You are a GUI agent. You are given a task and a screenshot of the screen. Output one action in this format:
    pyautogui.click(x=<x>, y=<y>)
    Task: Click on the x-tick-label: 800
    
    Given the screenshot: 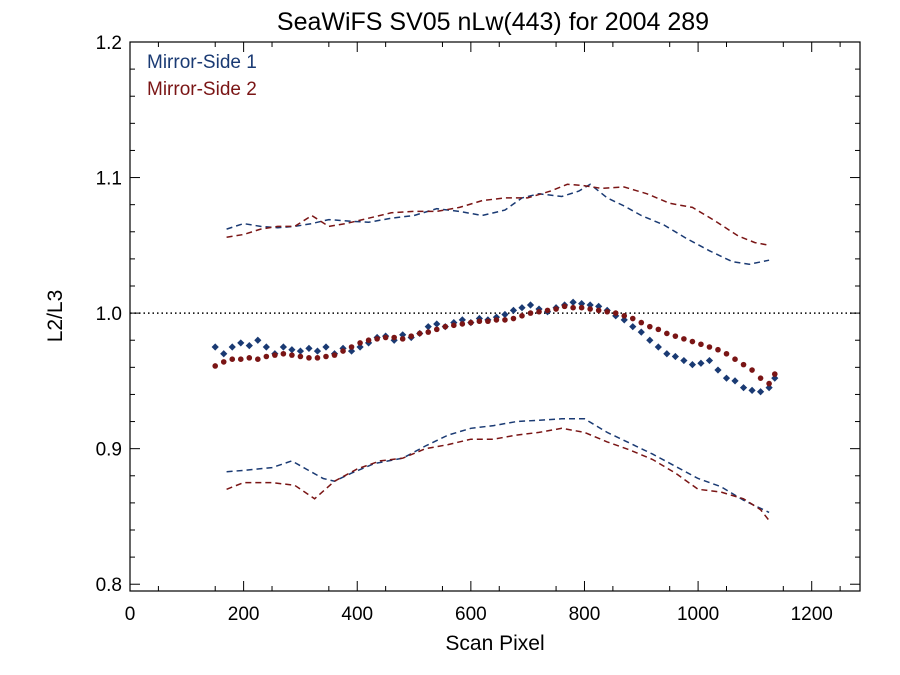 What is the action you would take?
    pyautogui.click(x=585, y=614)
    